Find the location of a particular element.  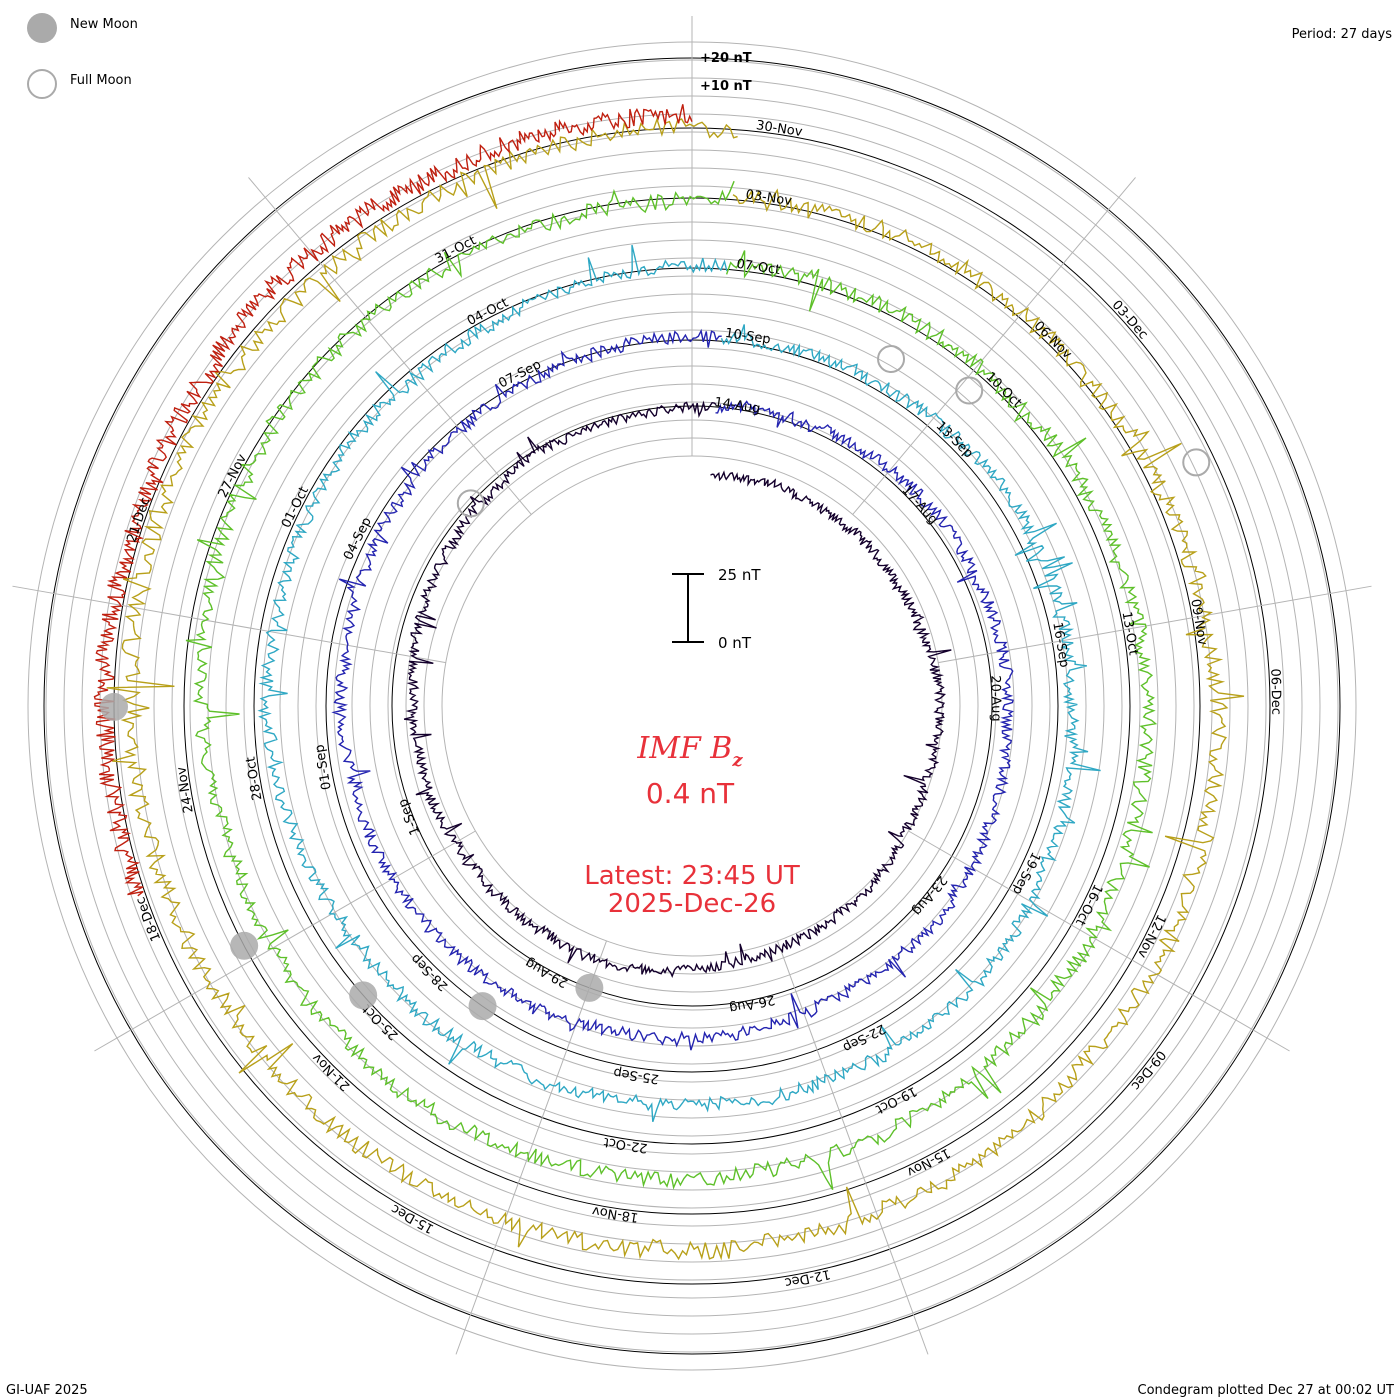

date-label: 23-Aug is located at coordinates (929, 895).